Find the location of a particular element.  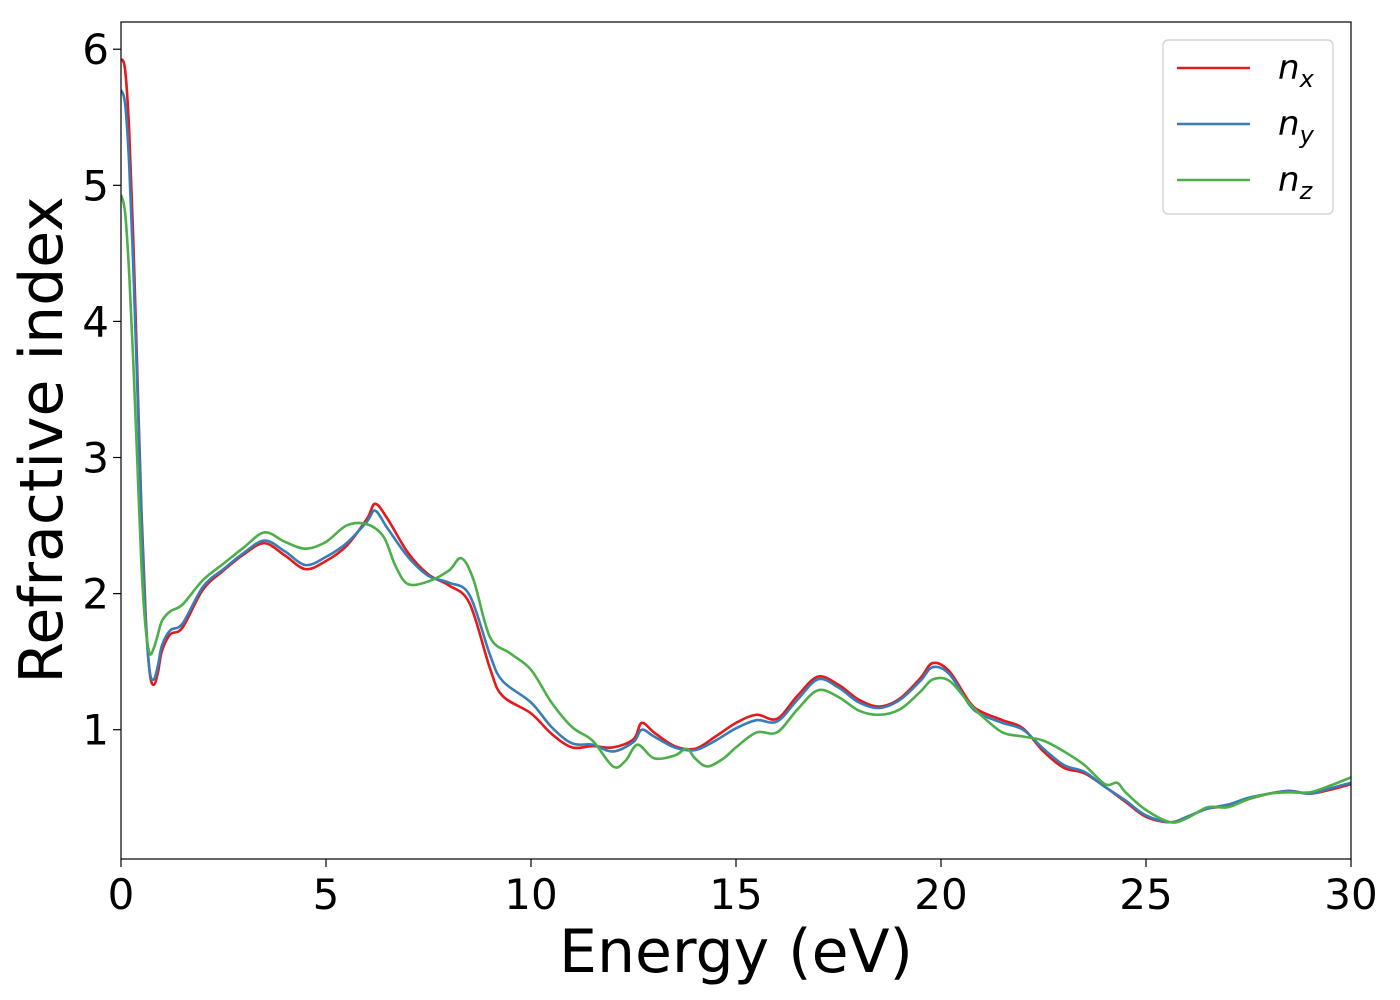

x-tick-label: 15 is located at coordinates (735, 894).